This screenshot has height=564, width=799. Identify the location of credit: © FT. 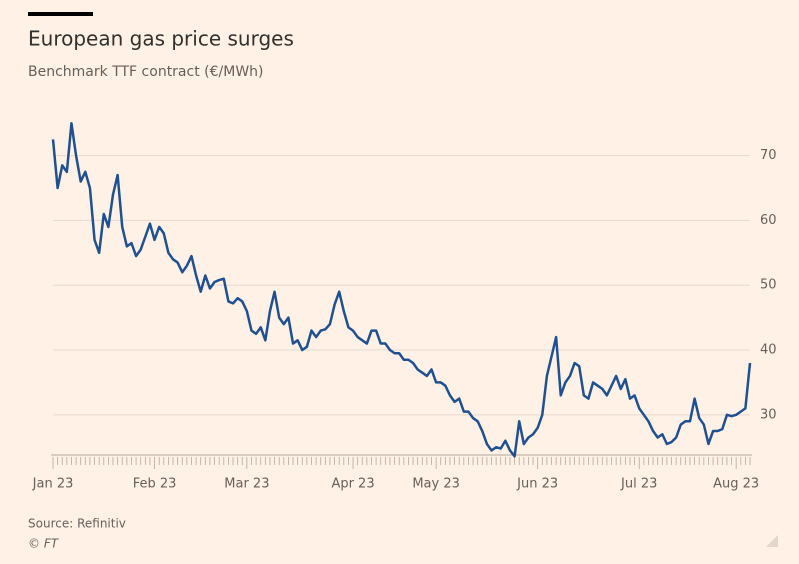
(44, 544).